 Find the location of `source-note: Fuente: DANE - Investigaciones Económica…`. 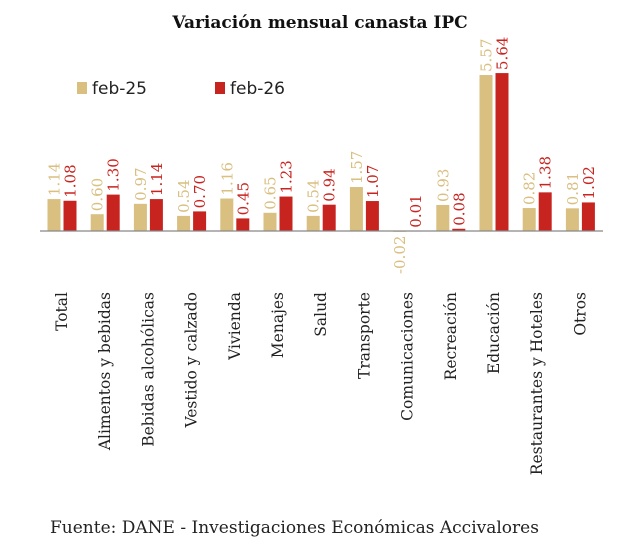

source-note: Fuente: DANE - Investigaciones Económica… is located at coordinates (294, 528).